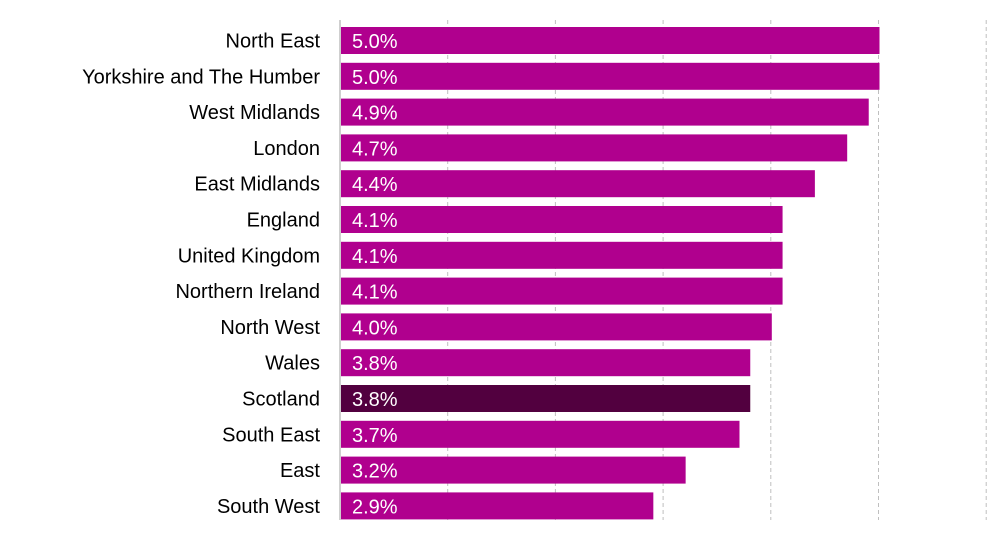 Image resolution: width=1007 pixels, height=545 pixels. Describe the element at coordinates (271, 435) in the screenshot. I see `category-label: South East` at that location.